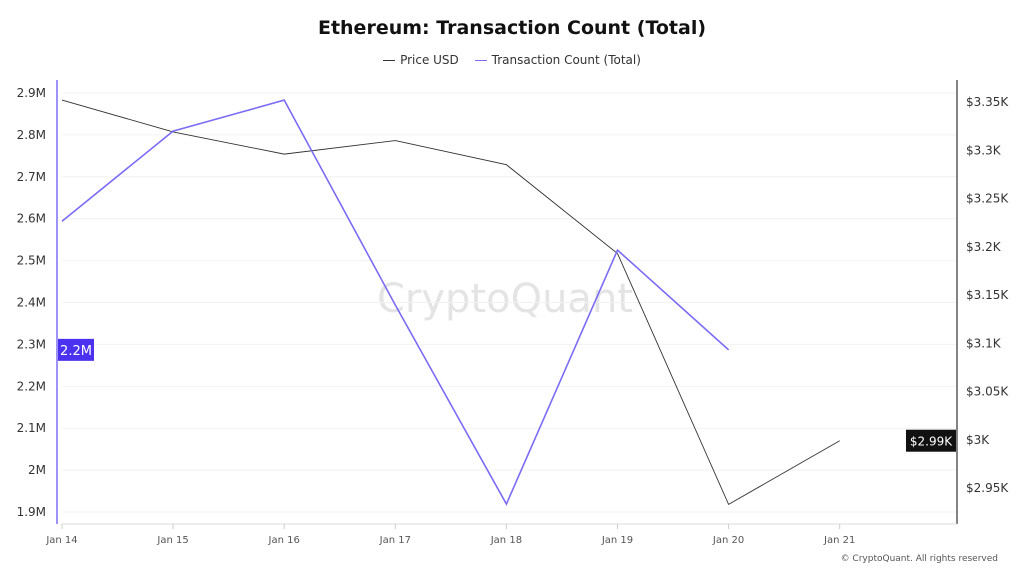 The width and height of the screenshot is (1024, 576). What do you see at coordinates (512, 28) in the screenshot?
I see `chart-title: Ethereum: Transaction Count (Total)` at bounding box center [512, 28].